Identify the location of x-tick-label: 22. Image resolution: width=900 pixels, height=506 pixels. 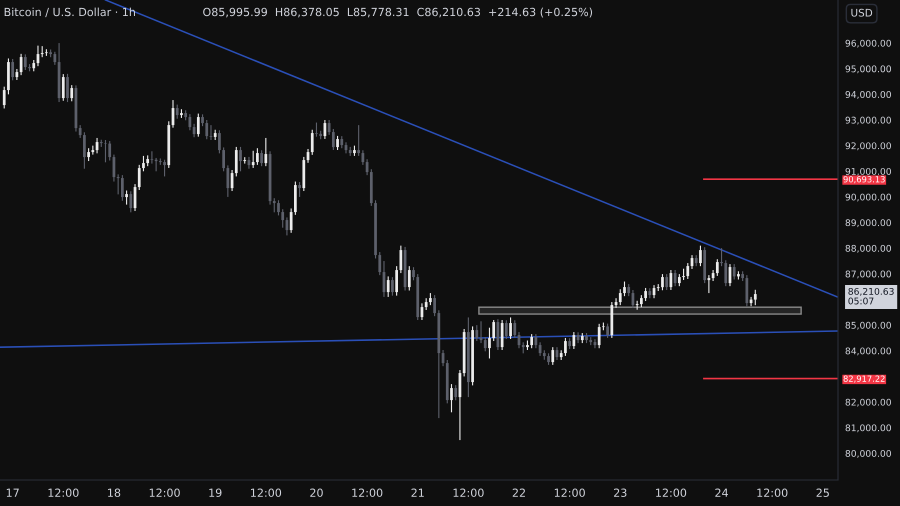
(518, 492).